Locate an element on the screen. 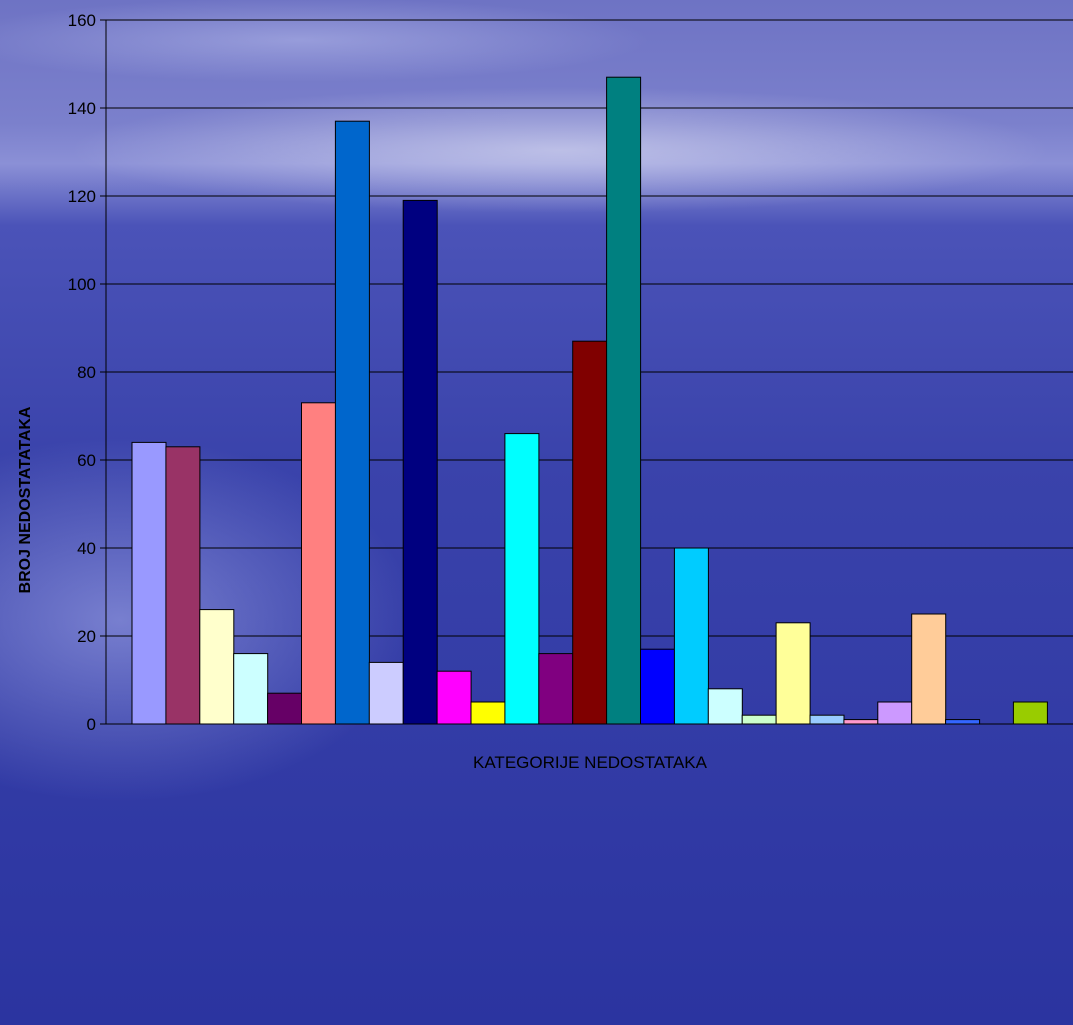 The image size is (1073, 1025). y-tick-label: 40 is located at coordinates (86, 548).